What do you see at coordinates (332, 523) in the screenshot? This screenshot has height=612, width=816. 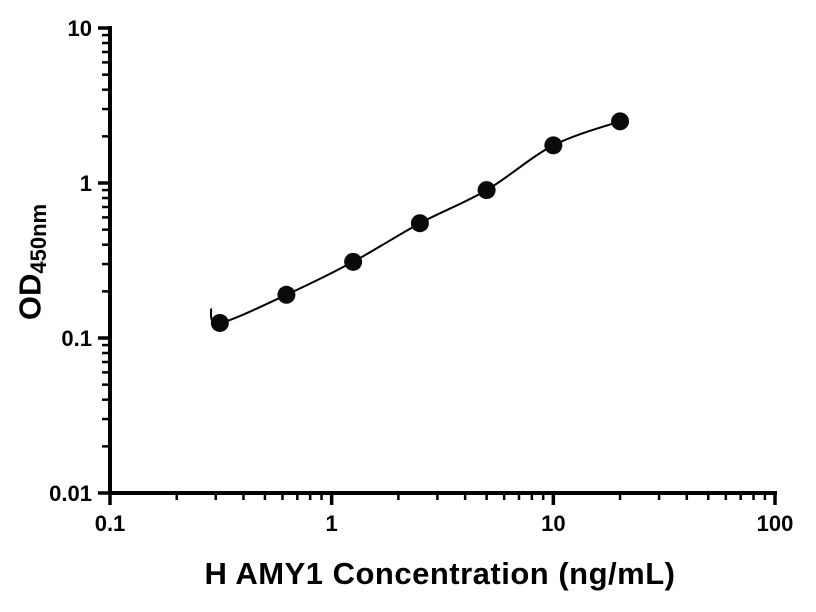 I see `x-tick-label: 1` at bounding box center [332, 523].